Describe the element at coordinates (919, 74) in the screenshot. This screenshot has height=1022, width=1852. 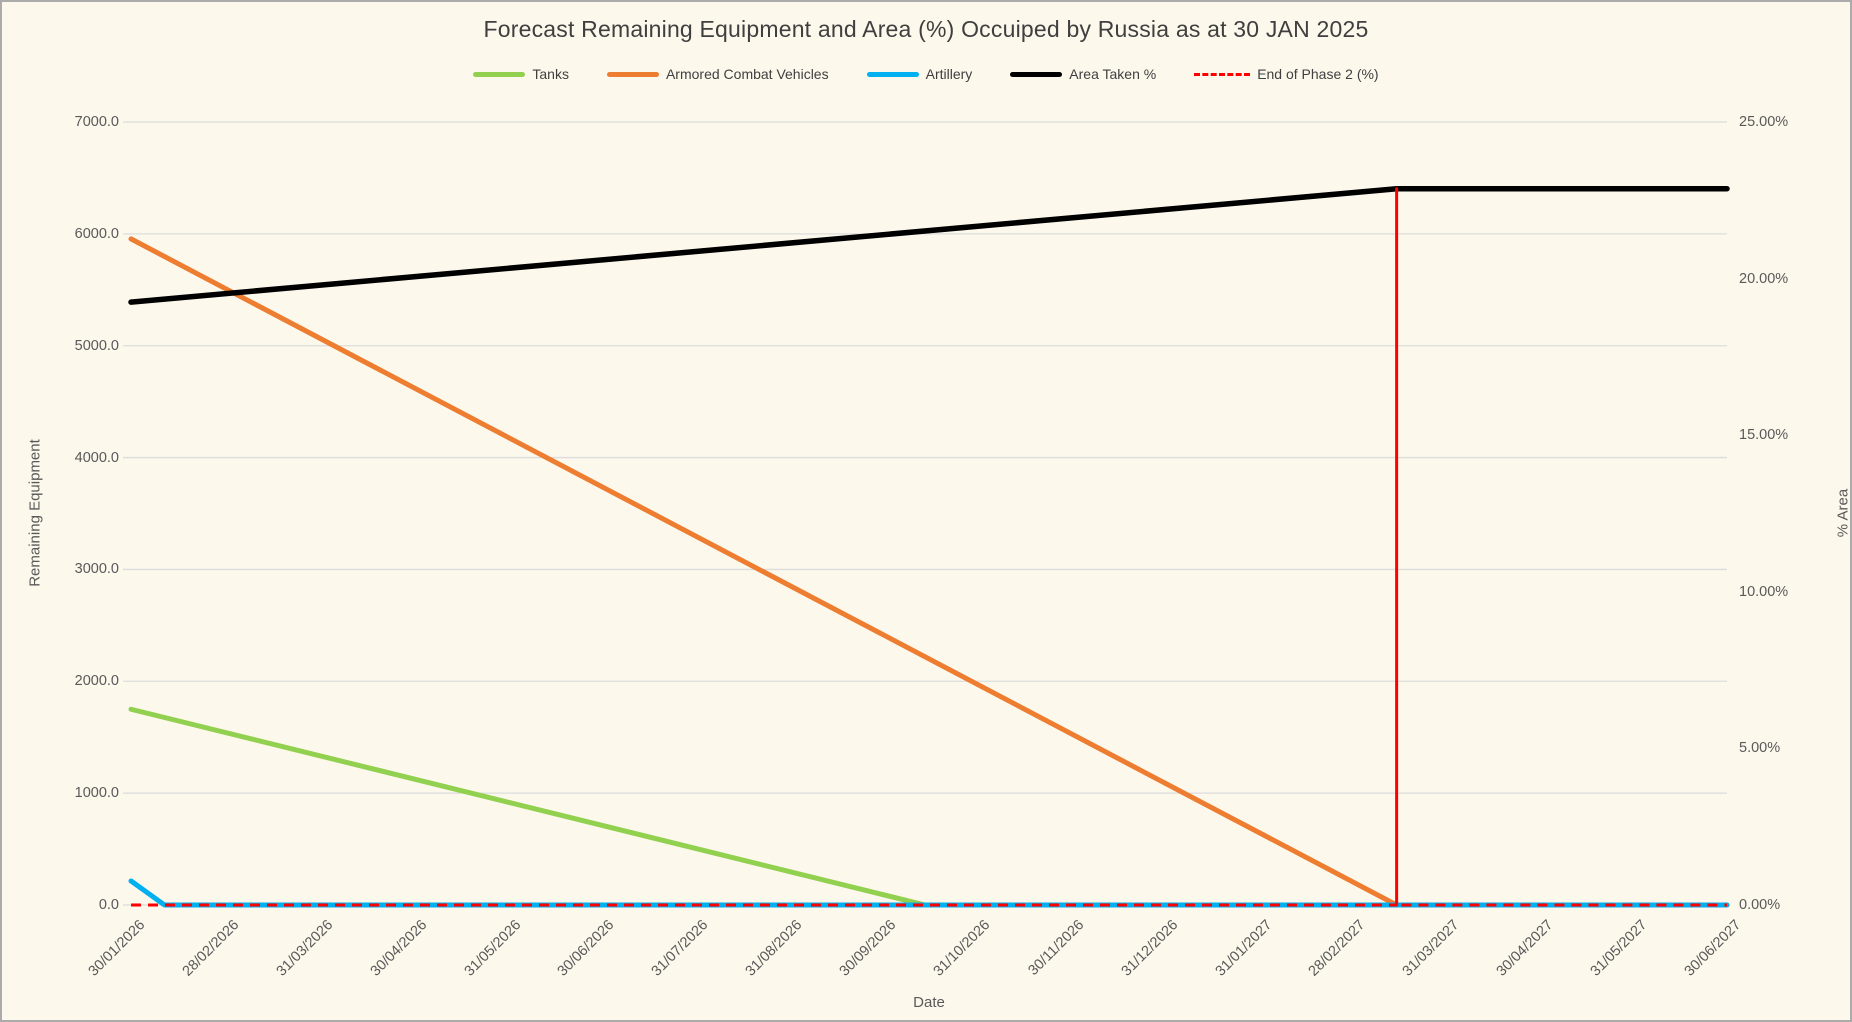
I see `legend-item-artillery: Artillery` at that location.